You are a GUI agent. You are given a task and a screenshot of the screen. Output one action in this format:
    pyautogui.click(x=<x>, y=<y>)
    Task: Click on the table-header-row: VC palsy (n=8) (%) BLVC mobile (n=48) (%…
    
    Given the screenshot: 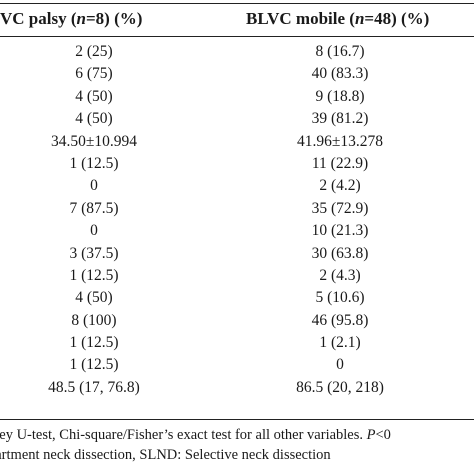 What is the action you would take?
    pyautogui.click(x=237, y=19)
    